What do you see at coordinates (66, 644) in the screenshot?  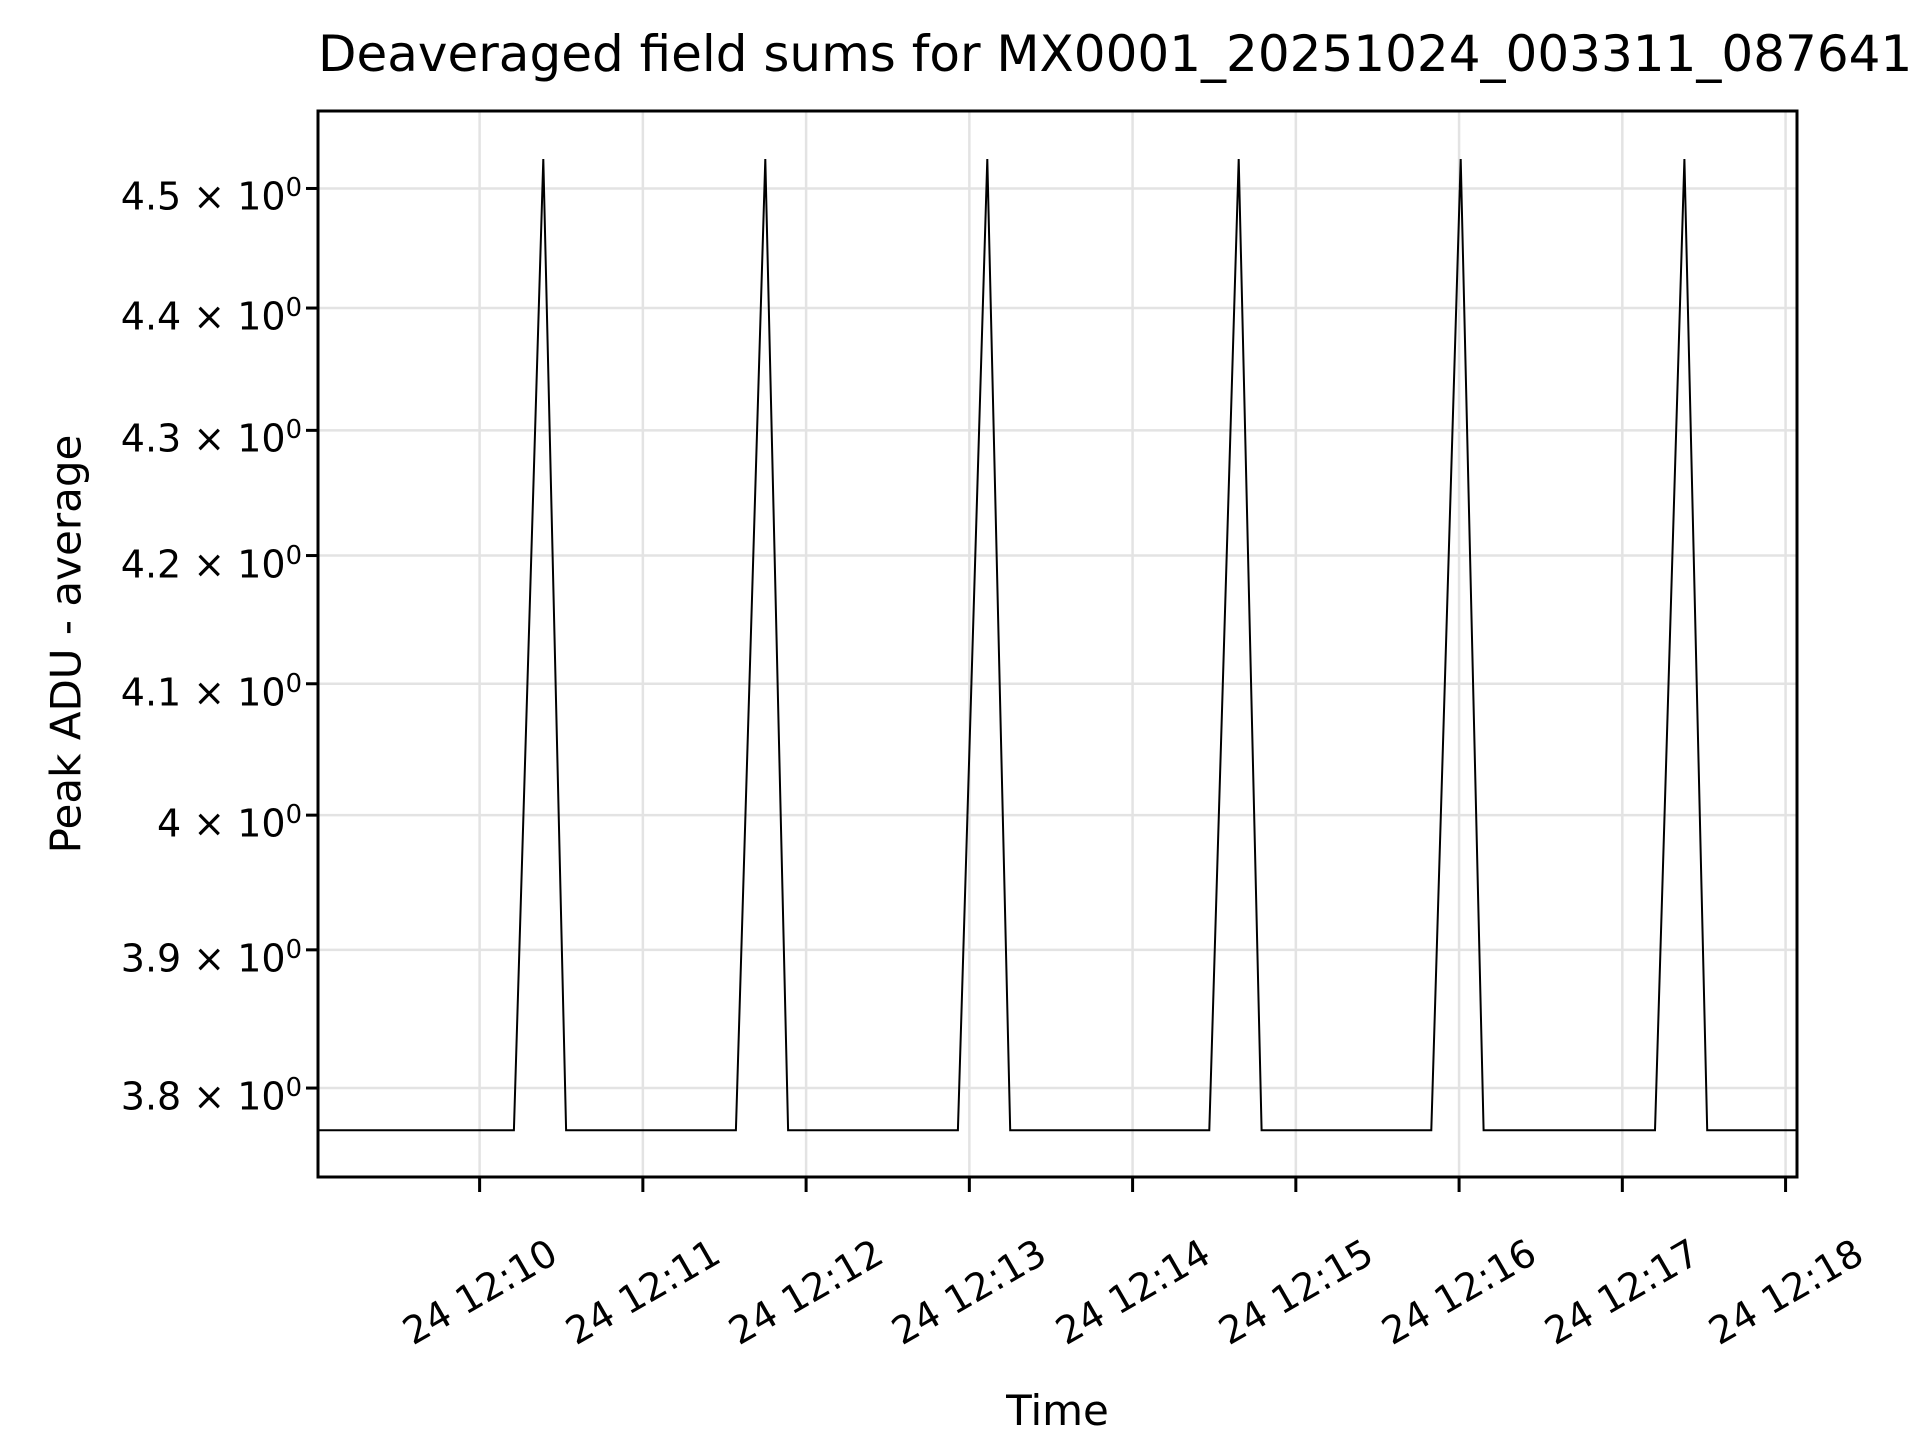 I see `y-axis-label: Peak ADU - average` at bounding box center [66, 644].